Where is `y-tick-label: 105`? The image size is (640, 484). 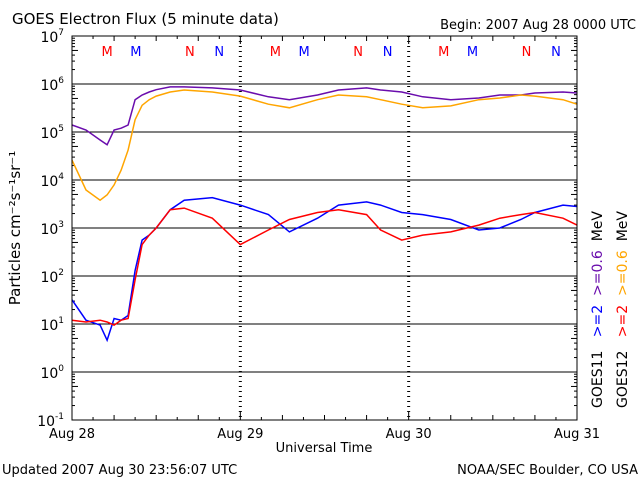
y-tick-label: 105 is located at coordinates (52, 133).